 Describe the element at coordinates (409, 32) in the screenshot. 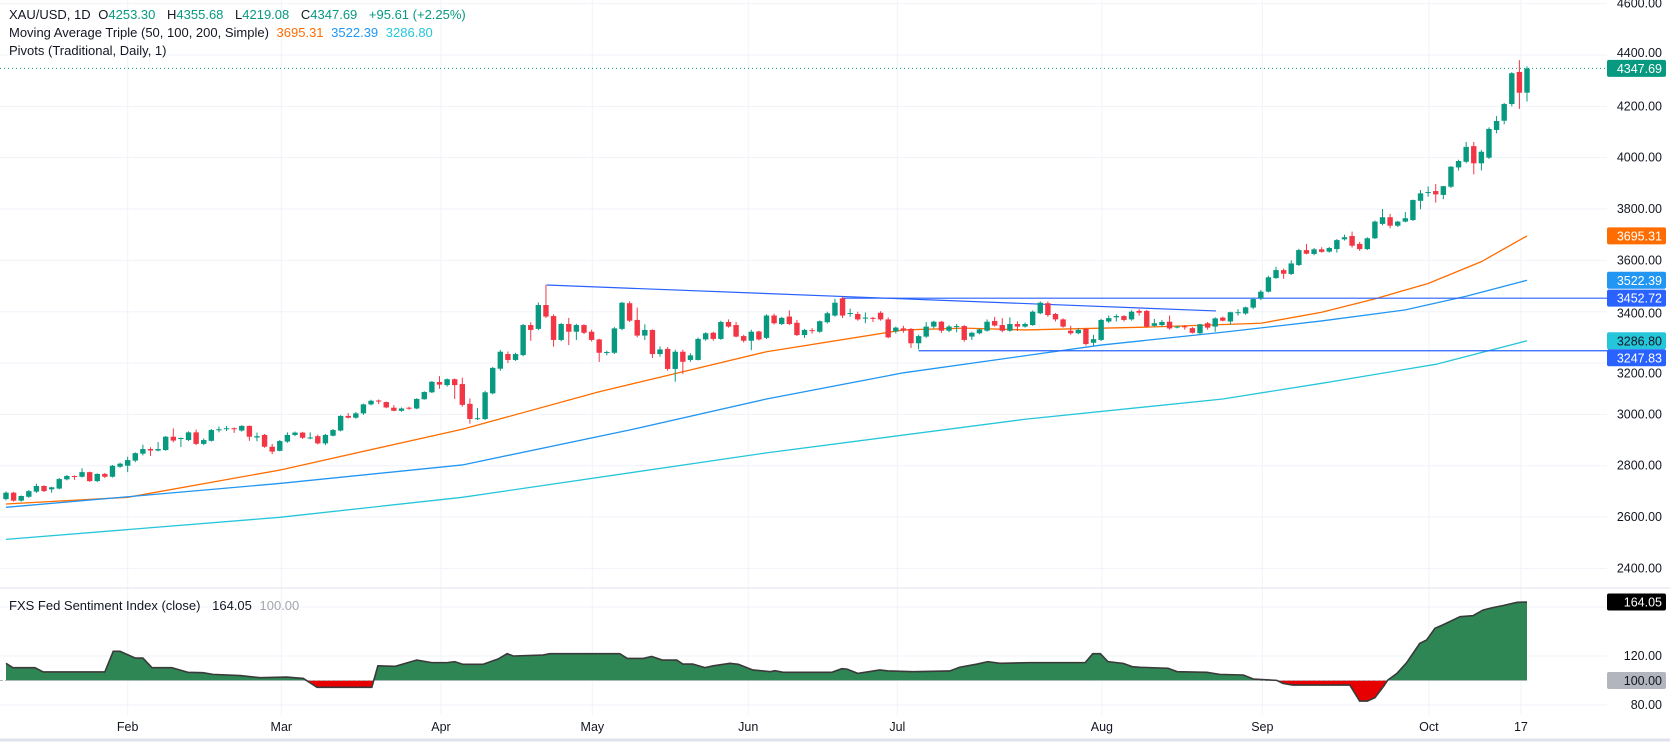

I see `ma200-value: 3286.80` at that location.